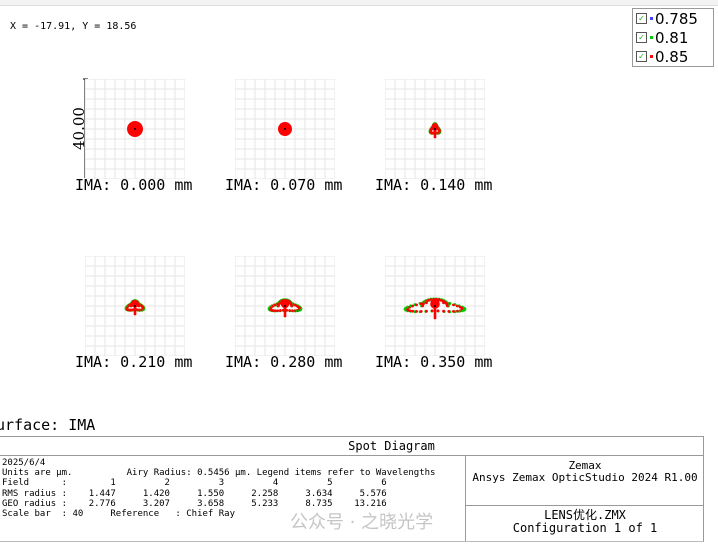  I want to click on watermark: 公众号 · 之晓光学, so click(362, 522).